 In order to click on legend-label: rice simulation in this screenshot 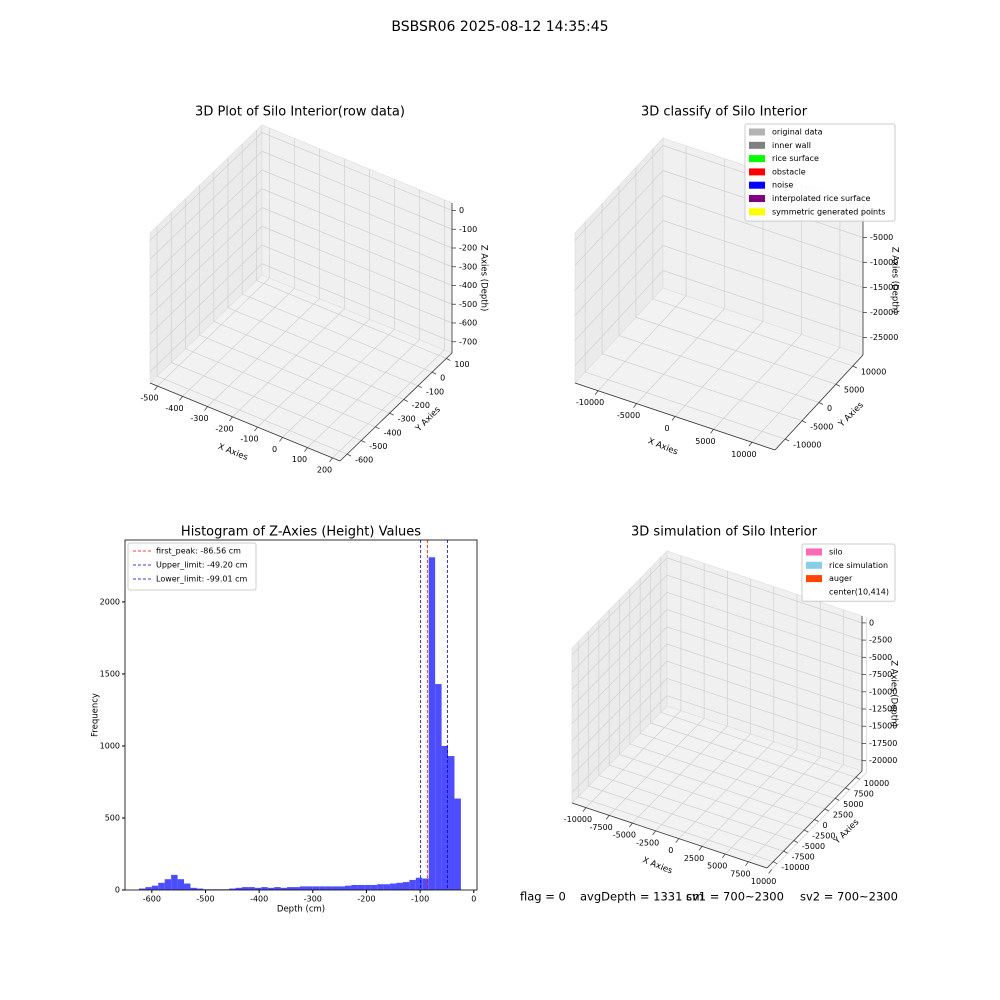, I will do `click(858, 565)`.